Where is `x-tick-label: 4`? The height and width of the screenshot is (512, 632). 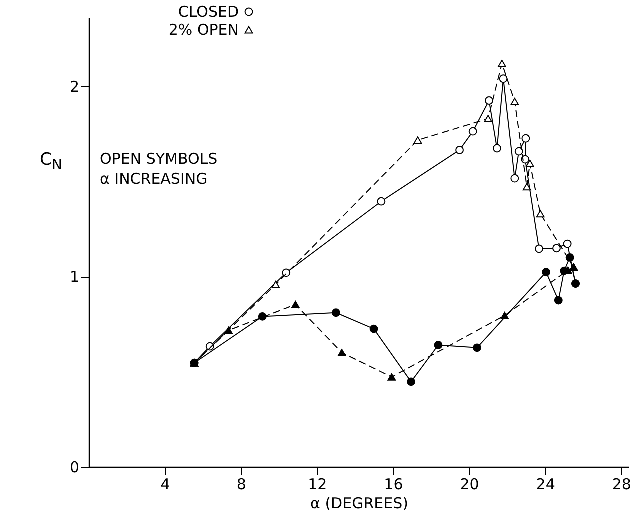
x-tick-label: 4 is located at coordinates (165, 485).